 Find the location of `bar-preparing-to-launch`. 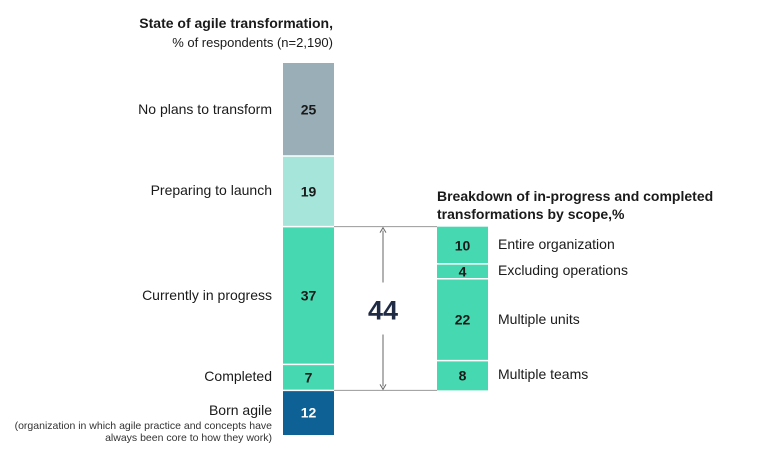

bar-preparing-to-launch is located at coordinates (308, 191).